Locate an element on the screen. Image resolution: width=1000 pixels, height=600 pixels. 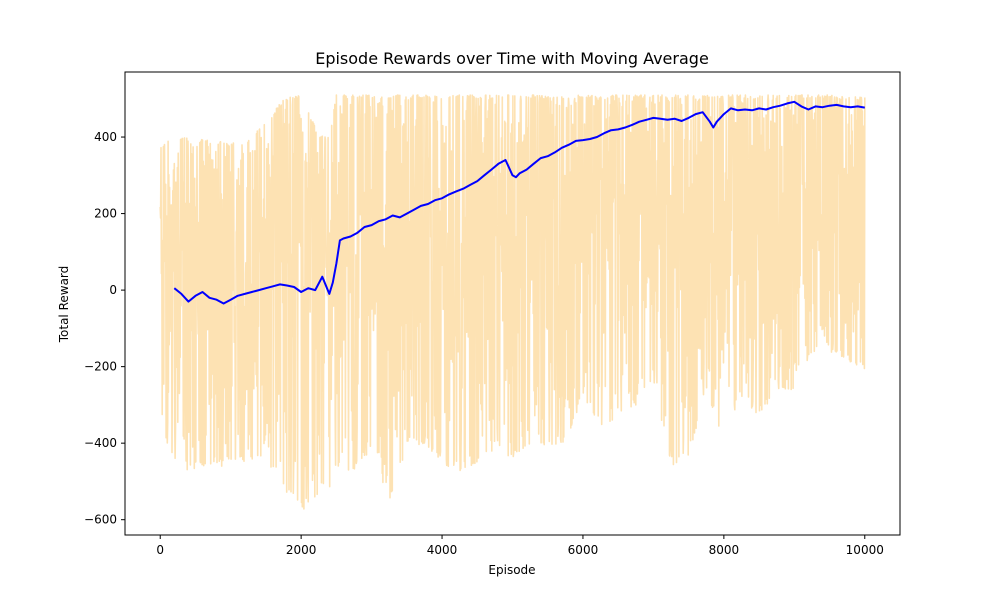
x-tick-label: 8000 is located at coordinates (724, 550).